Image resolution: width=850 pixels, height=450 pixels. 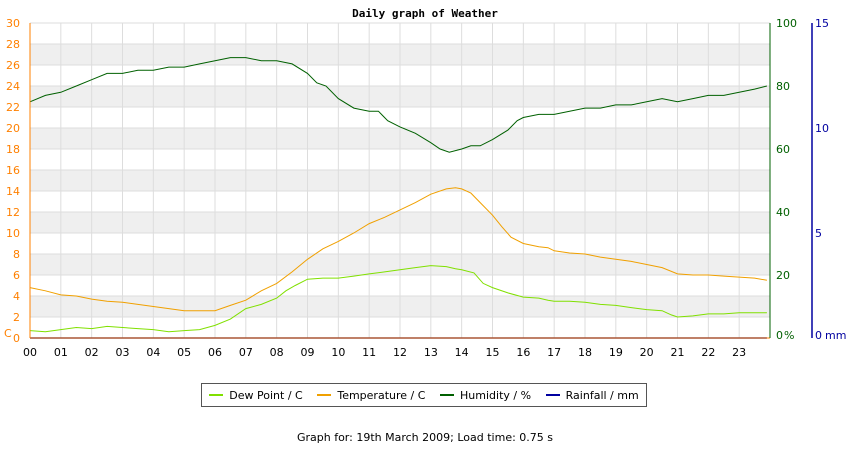 I want to click on legend-label-dew-point: Dew Point / C, so click(x=266, y=395).